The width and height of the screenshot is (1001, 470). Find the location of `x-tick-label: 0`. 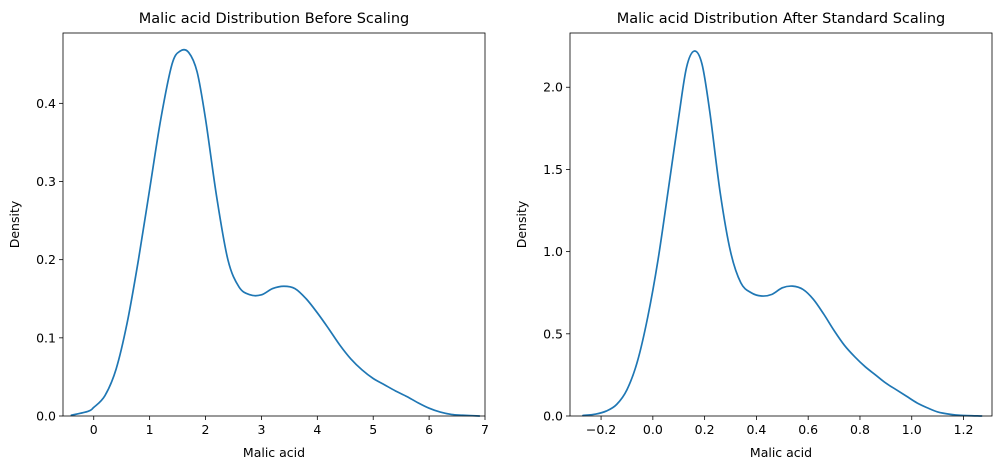

x-tick-label: 0 is located at coordinates (94, 429).